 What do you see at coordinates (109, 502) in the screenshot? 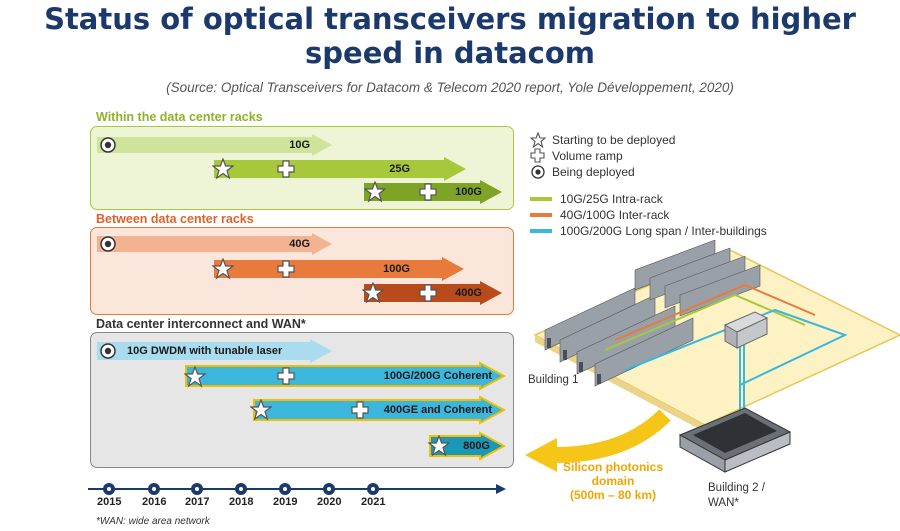
I see `timeline-year: 2015` at bounding box center [109, 502].